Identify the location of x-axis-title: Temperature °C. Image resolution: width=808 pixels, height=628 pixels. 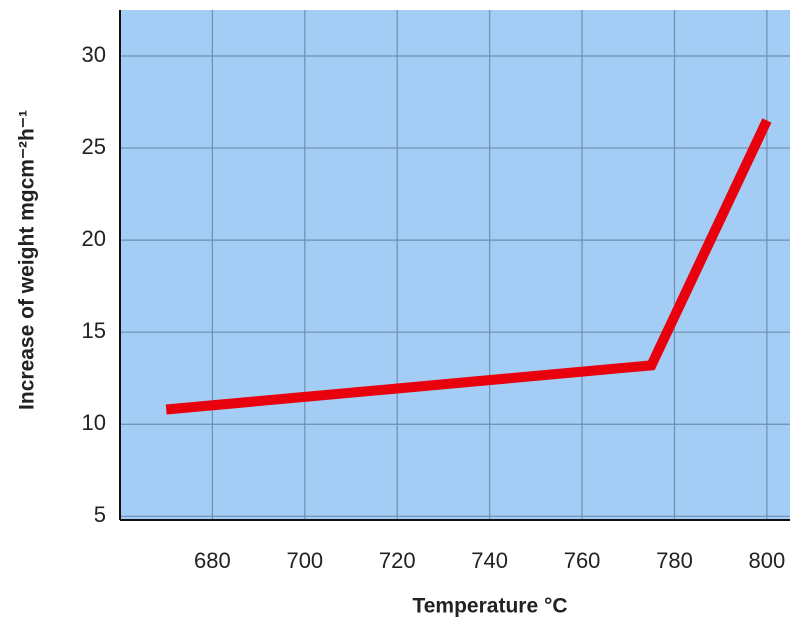
(489, 606).